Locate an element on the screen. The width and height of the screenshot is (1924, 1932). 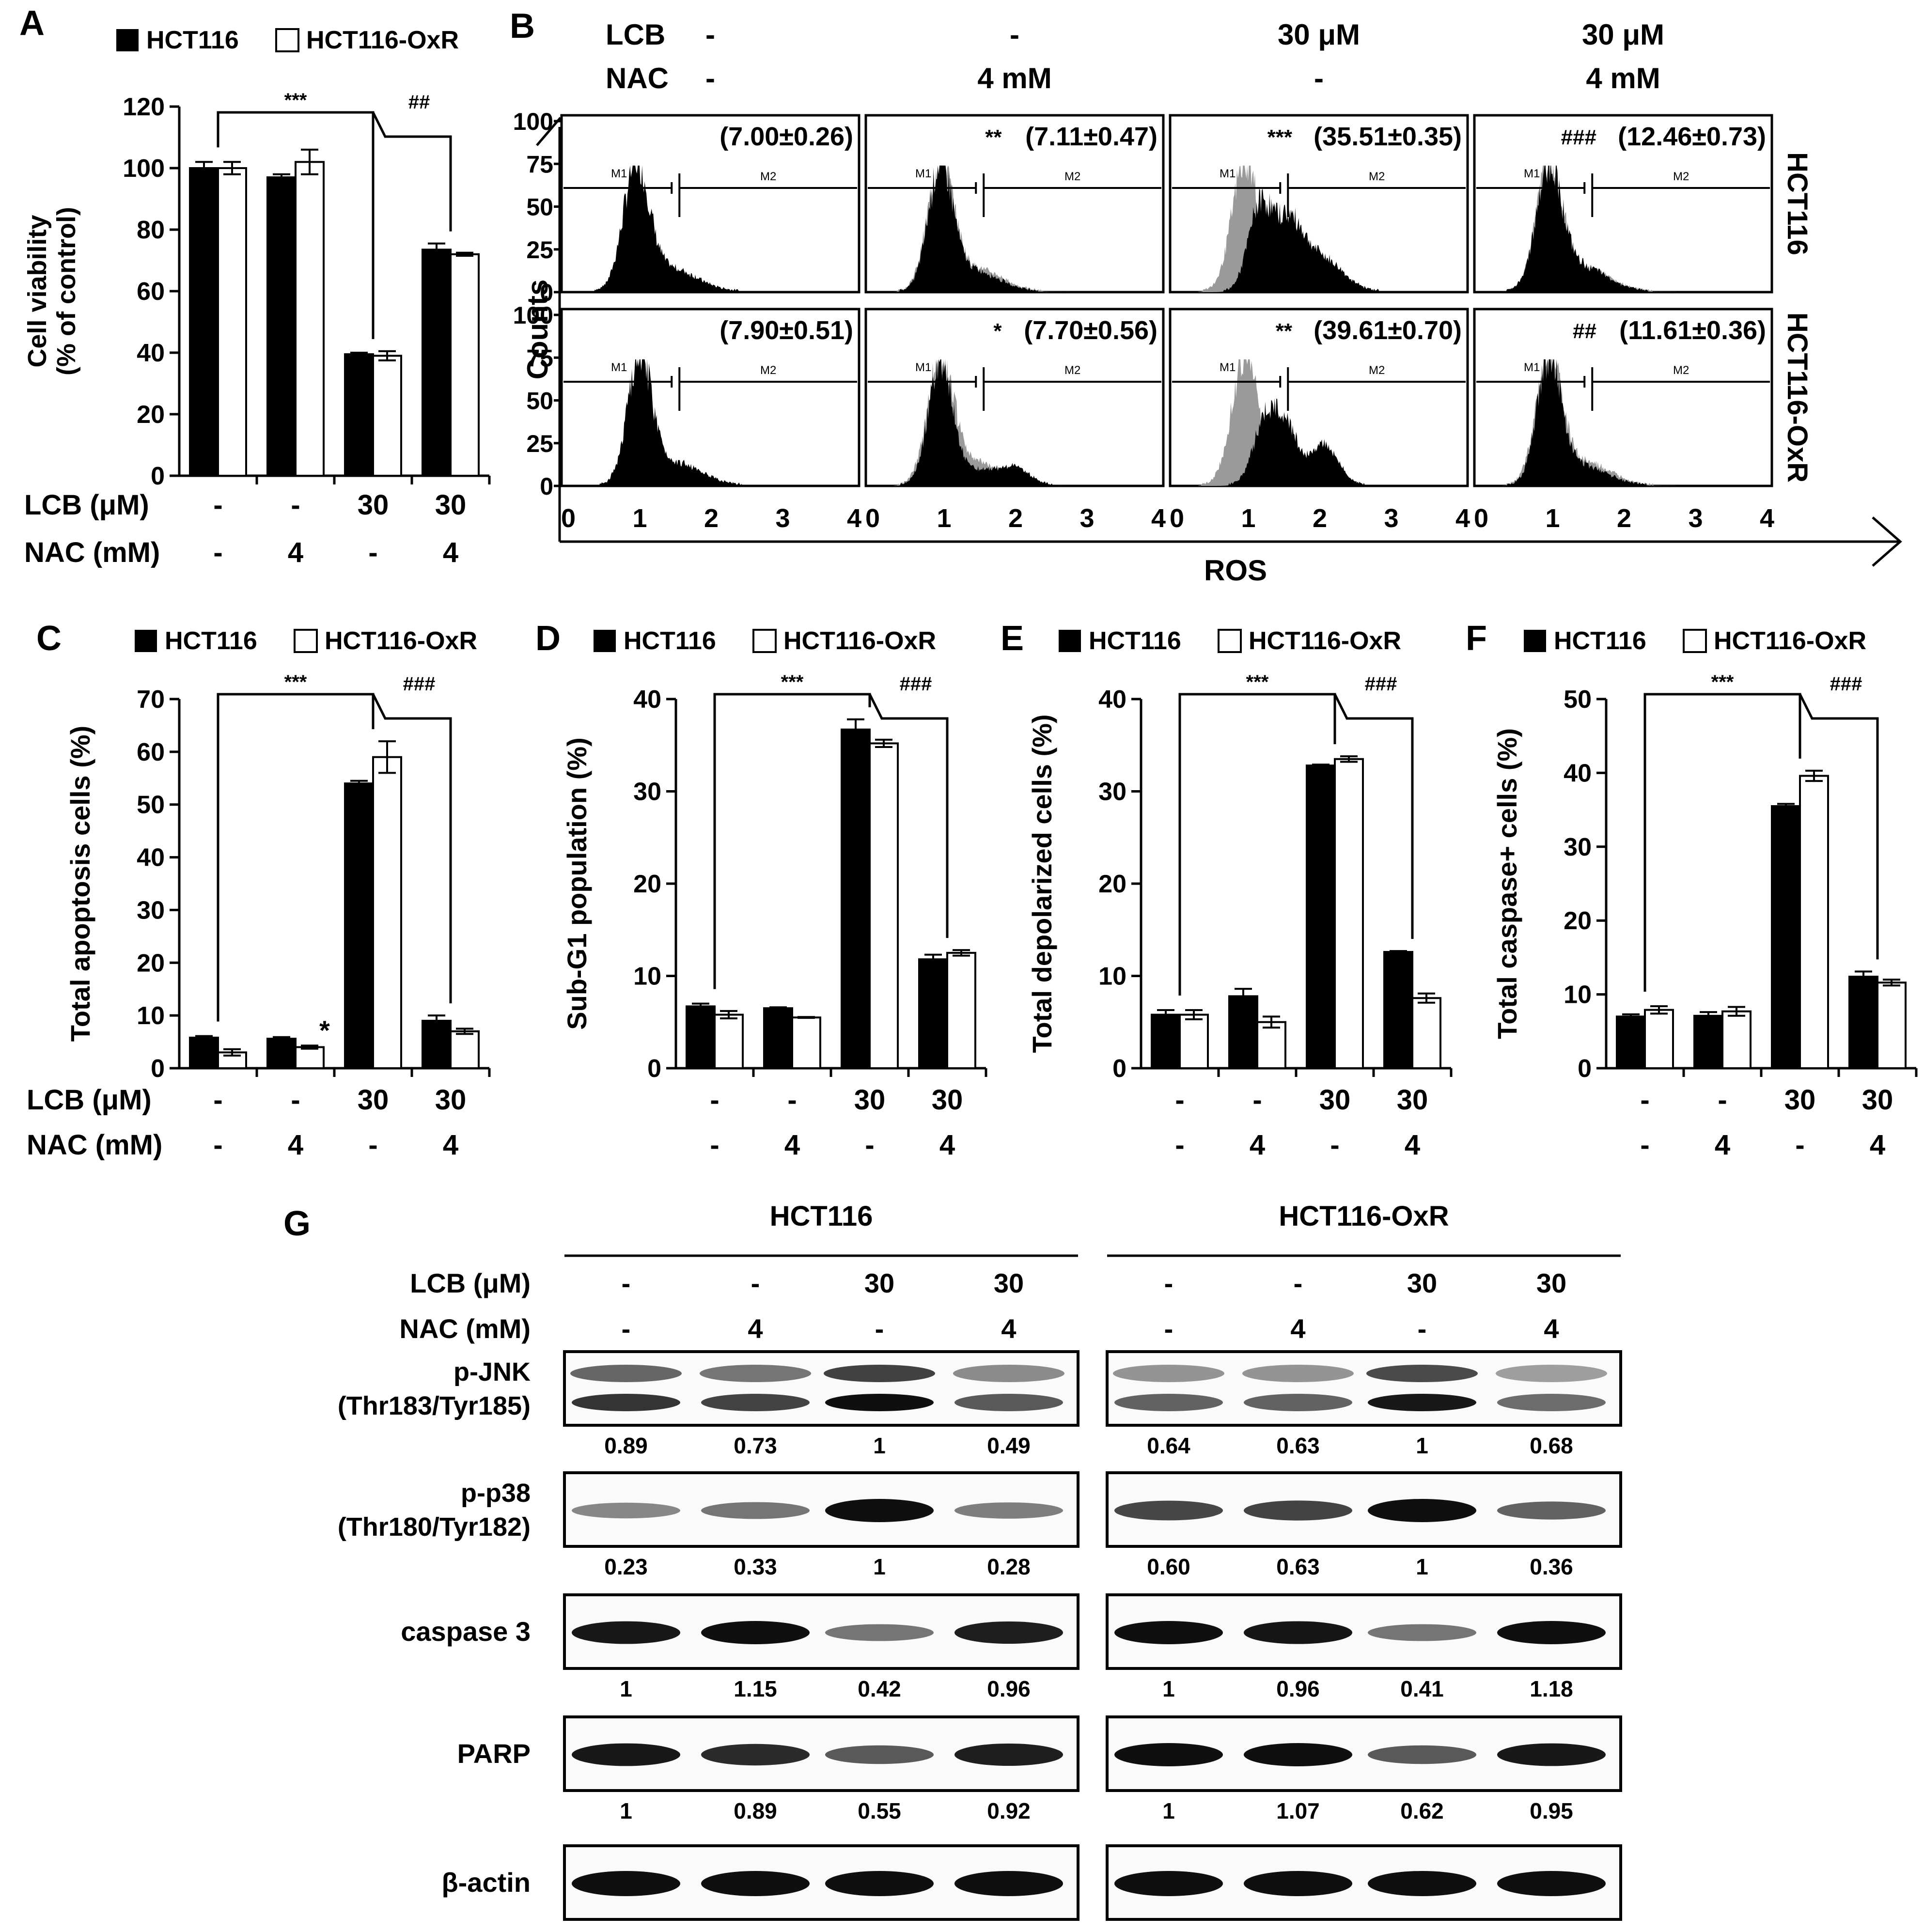
gate-m2-label: M2 is located at coordinates (1681, 370).